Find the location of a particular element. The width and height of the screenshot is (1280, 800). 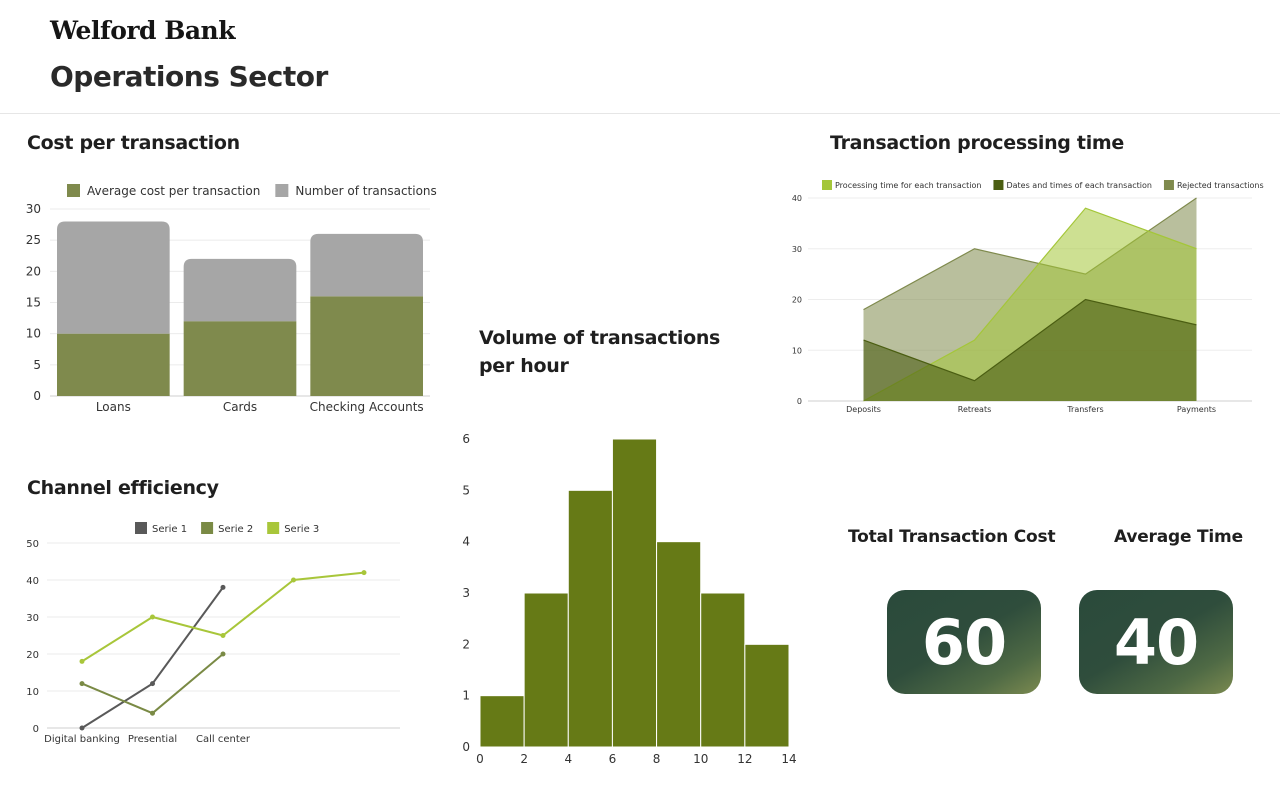

cost-chart-title: Cost per transaction is located at coordinates (133, 143).